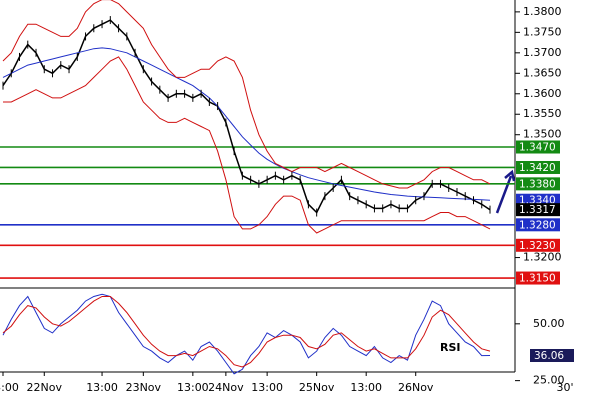 This screenshot has height=400, width=590. Describe the element at coordinates (542, 11) in the screenshot. I see `y-tick-label: 1.3800` at that location.